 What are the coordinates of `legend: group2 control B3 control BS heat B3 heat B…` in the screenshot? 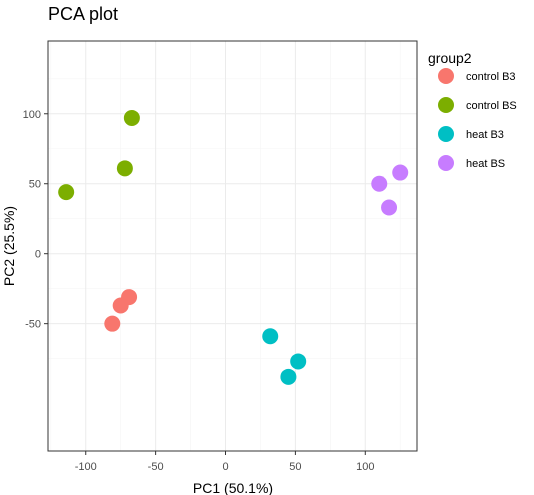 It's located at (472, 110).